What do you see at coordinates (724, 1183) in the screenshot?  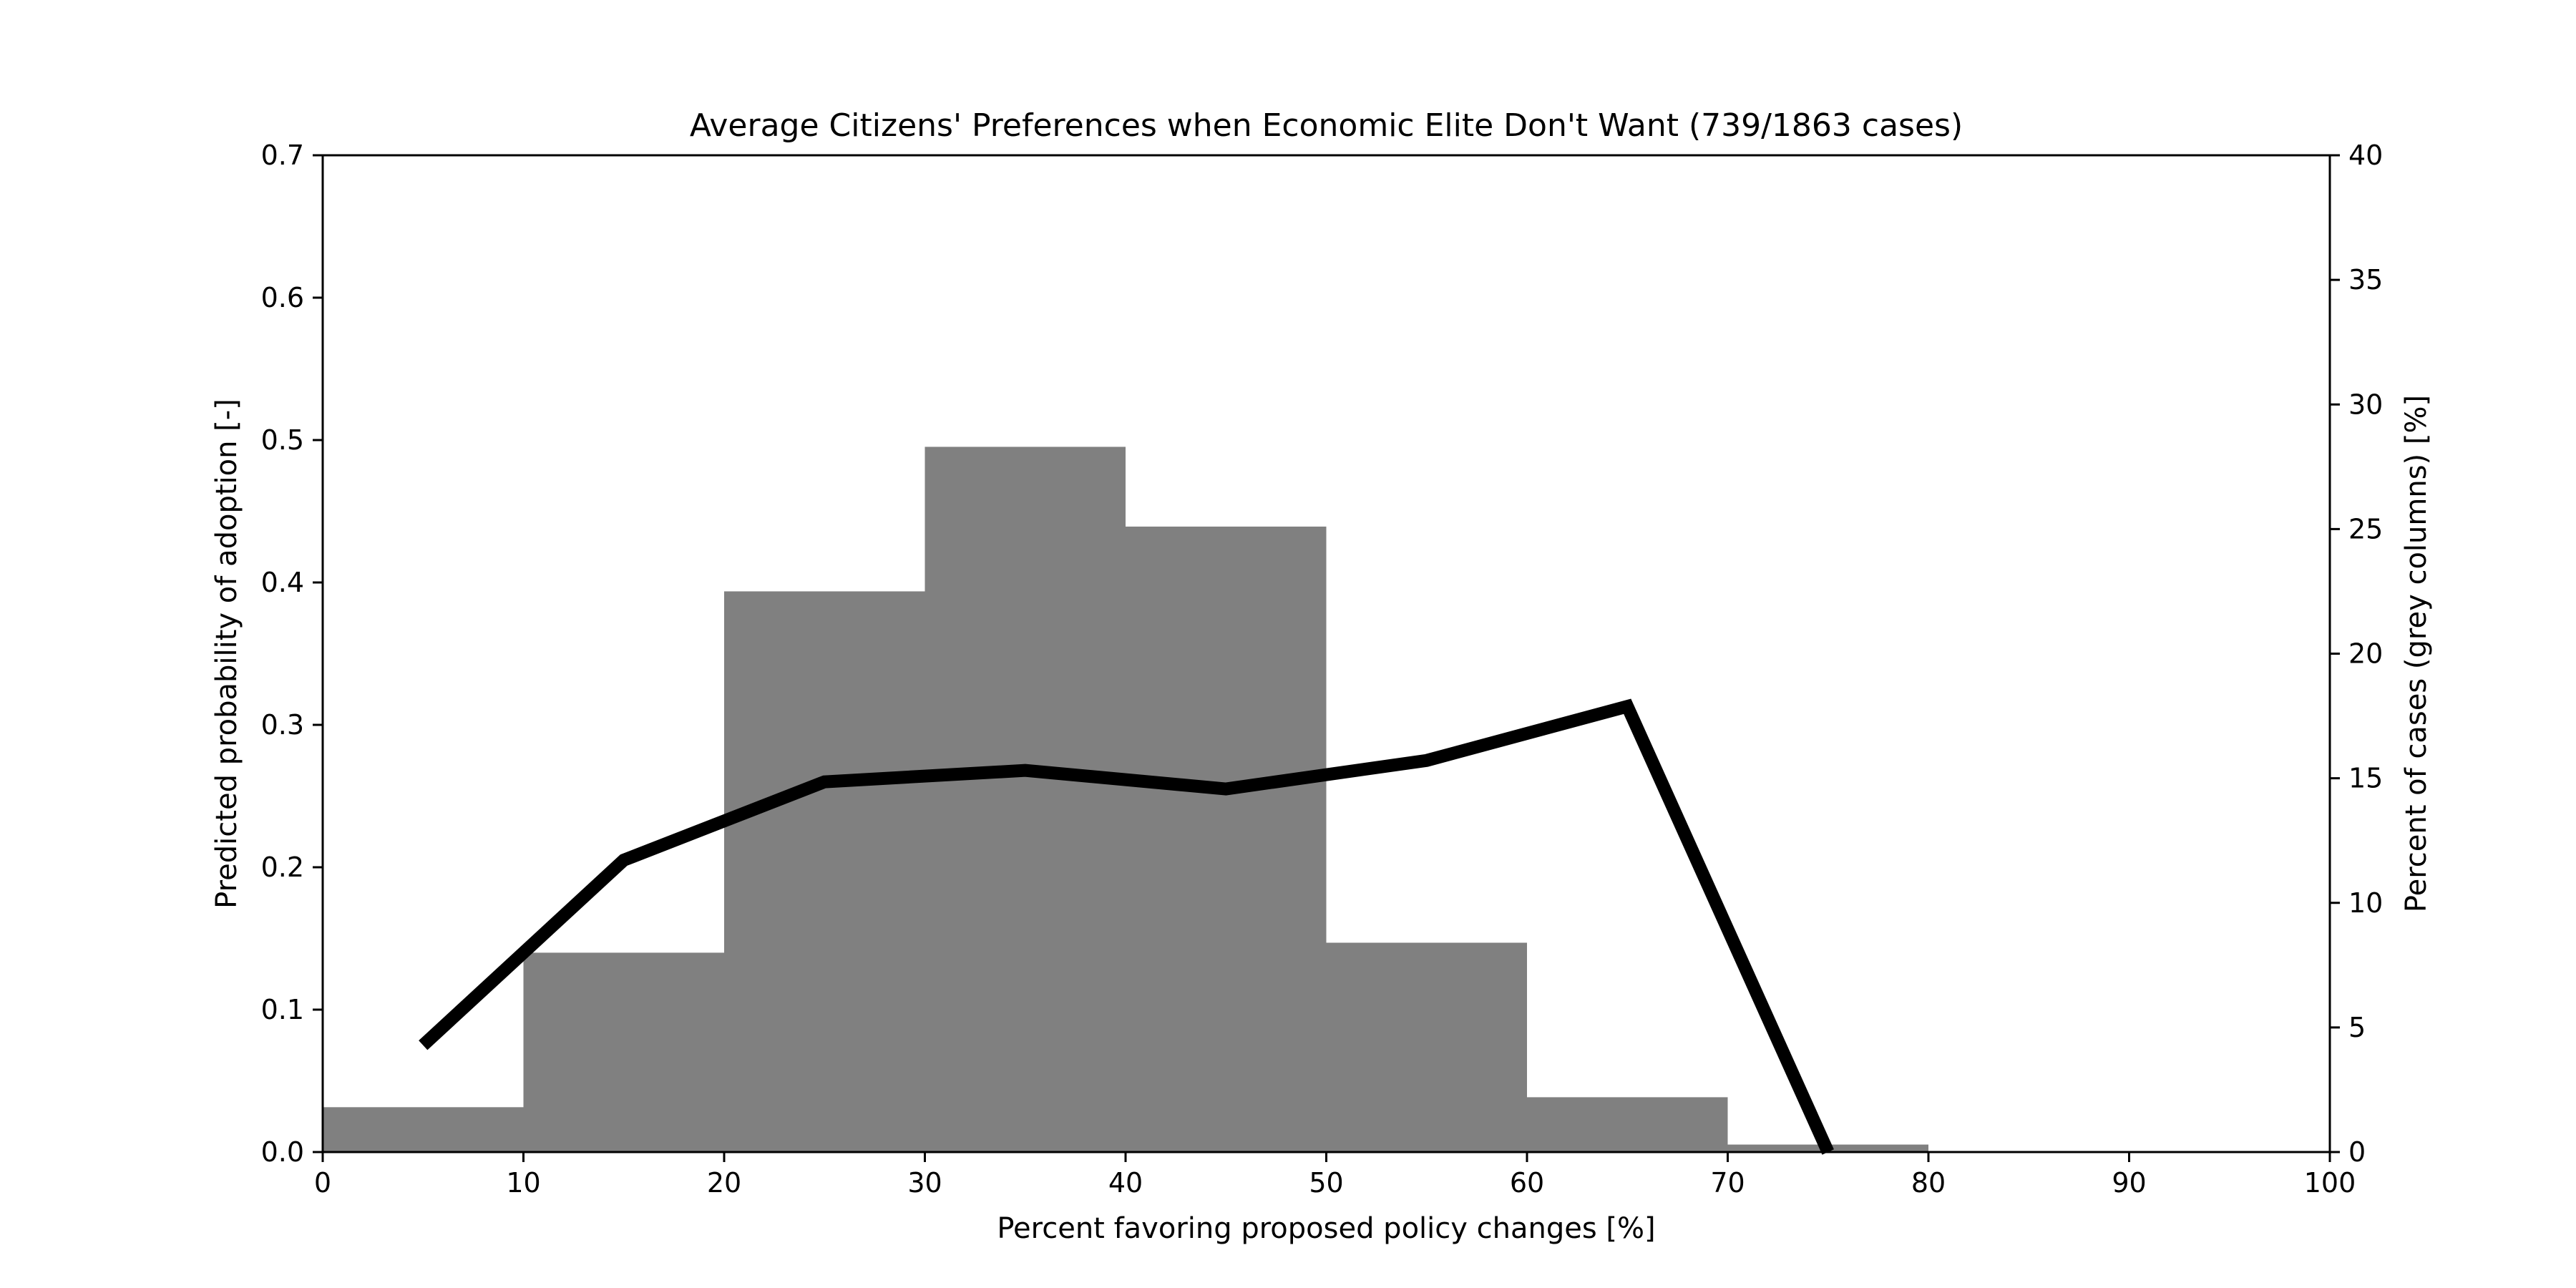 I see `x-tick-label-2: 20` at bounding box center [724, 1183].